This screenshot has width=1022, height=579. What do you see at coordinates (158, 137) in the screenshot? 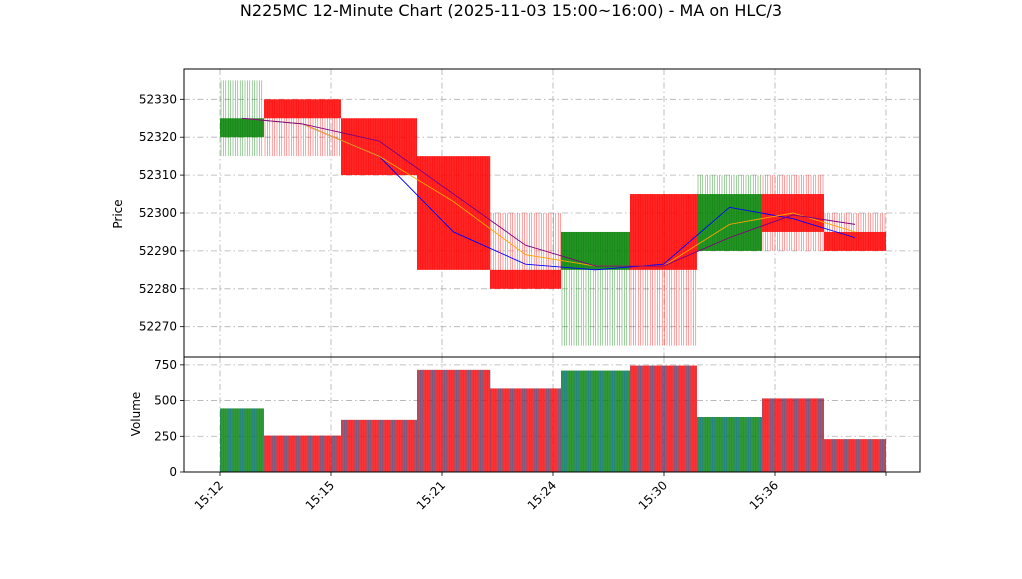
I see `price-tick-label: 52320` at bounding box center [158, 137].